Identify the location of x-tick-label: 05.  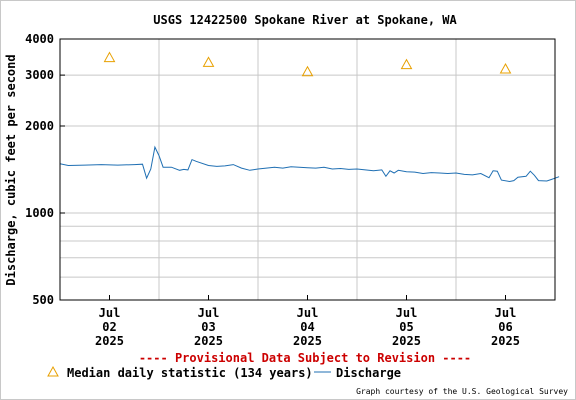
(406, 327).